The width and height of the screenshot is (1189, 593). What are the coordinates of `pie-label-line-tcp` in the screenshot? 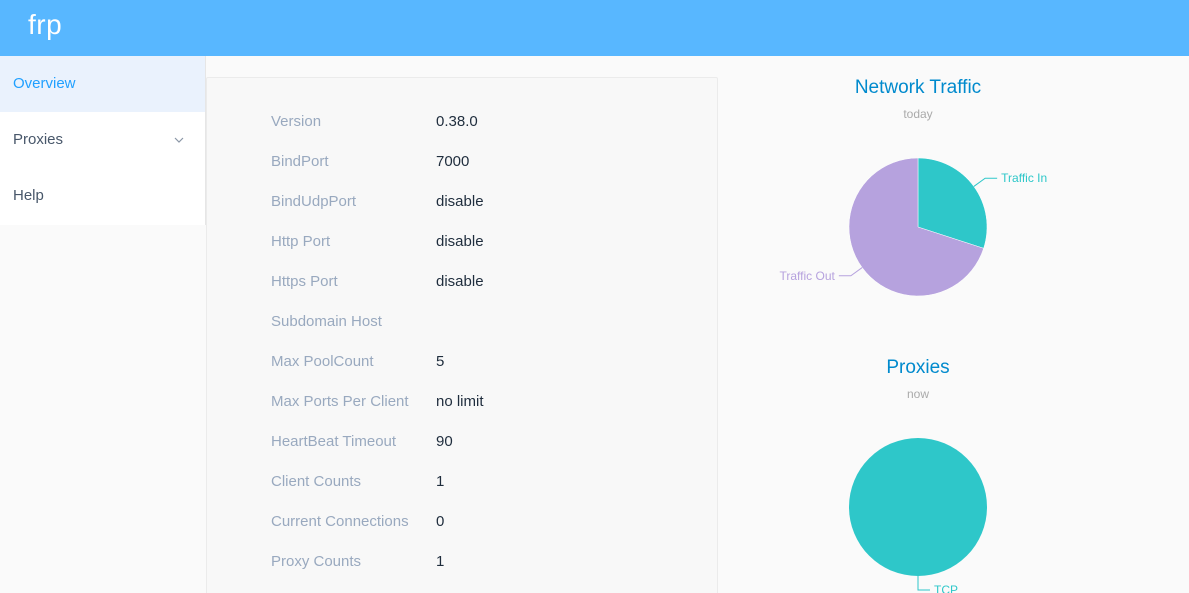 It's located at (923, 583).